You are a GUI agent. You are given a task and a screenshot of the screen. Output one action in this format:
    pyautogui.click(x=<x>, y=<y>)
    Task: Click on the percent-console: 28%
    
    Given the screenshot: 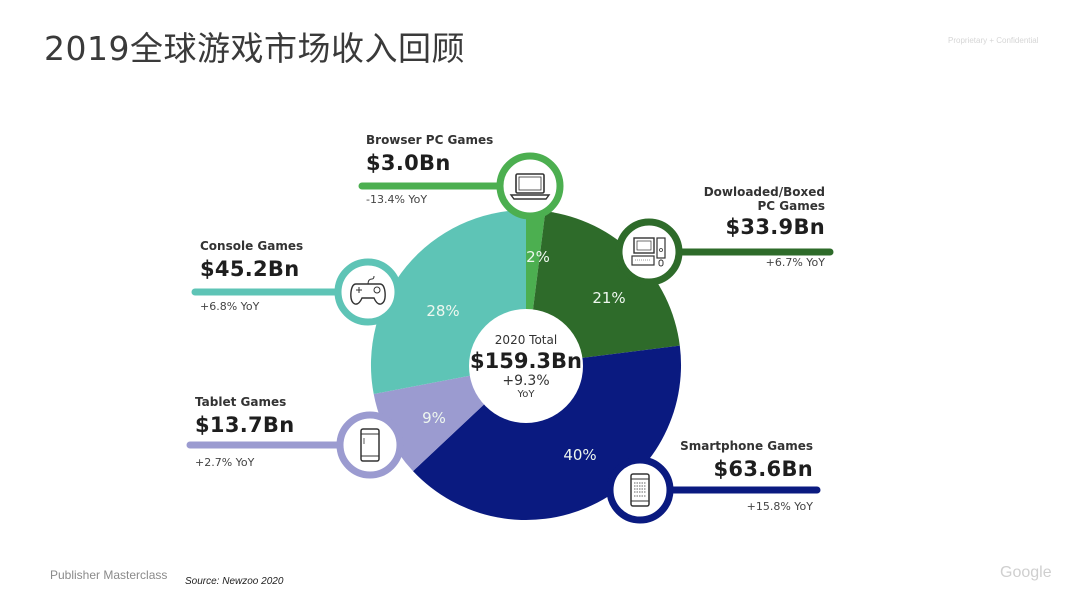 What is the action you would take?
    pyautogui.click(x=443, y=311)
    